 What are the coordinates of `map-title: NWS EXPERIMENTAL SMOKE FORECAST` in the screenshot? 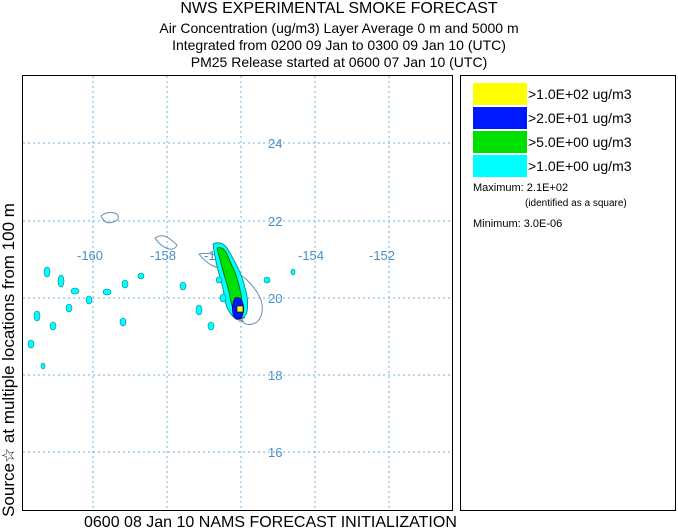 It's located at (339, 8).